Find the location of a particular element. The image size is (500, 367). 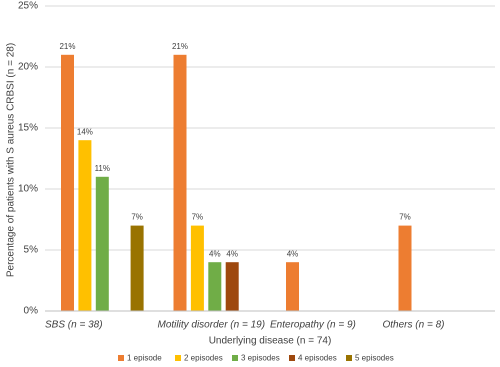

y-tick-label: 0% is located at coordinates (31, 311).